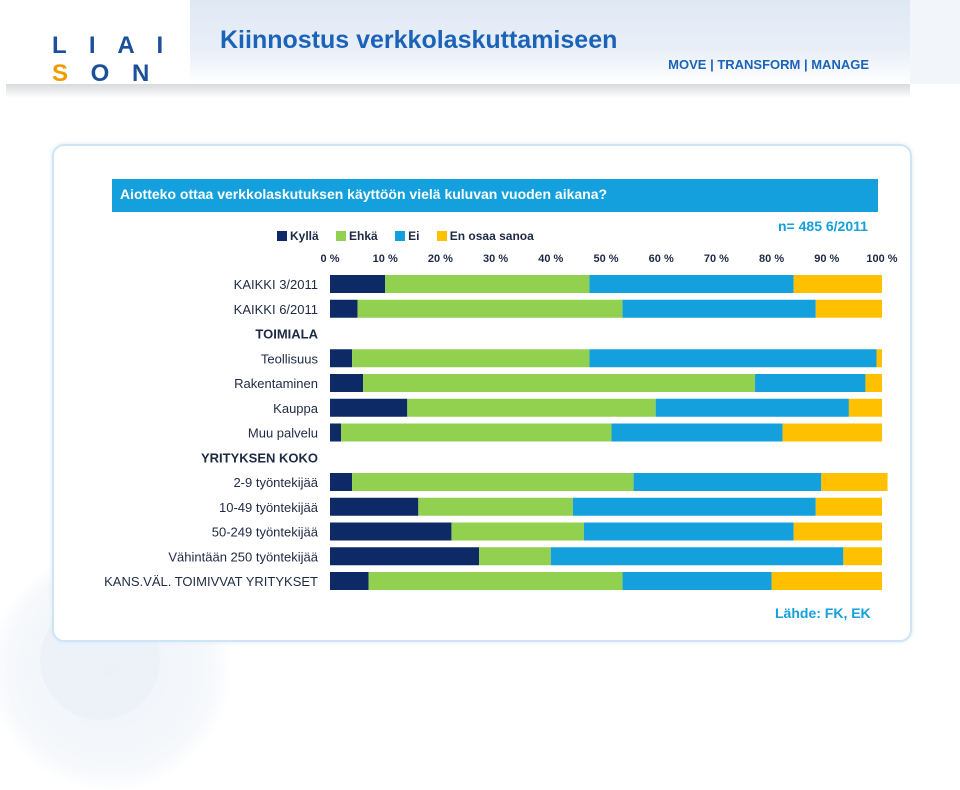 The image size is (960, 790). What do you see at coordinates (768, 64) in the screenshot?
I see `tagline: MOVE | TRANSFORM | MANAGE` at bounding box center [768, 64].